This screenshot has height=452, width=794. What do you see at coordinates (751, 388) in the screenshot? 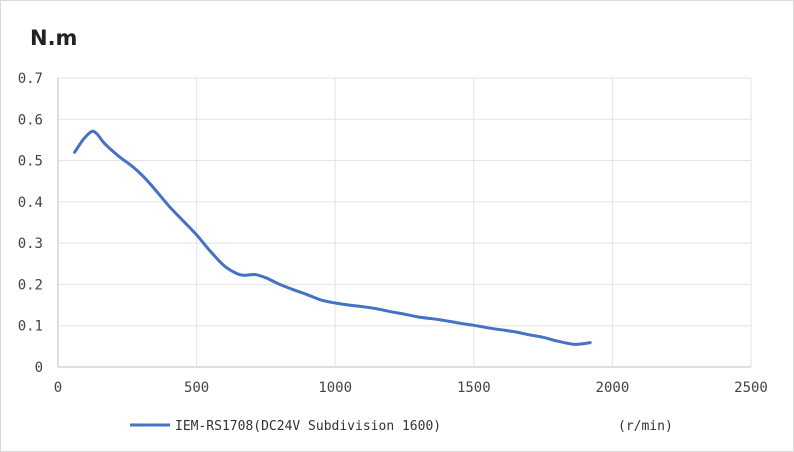
I see `x-tick-label: 2500` at bounding box center [751, 388].